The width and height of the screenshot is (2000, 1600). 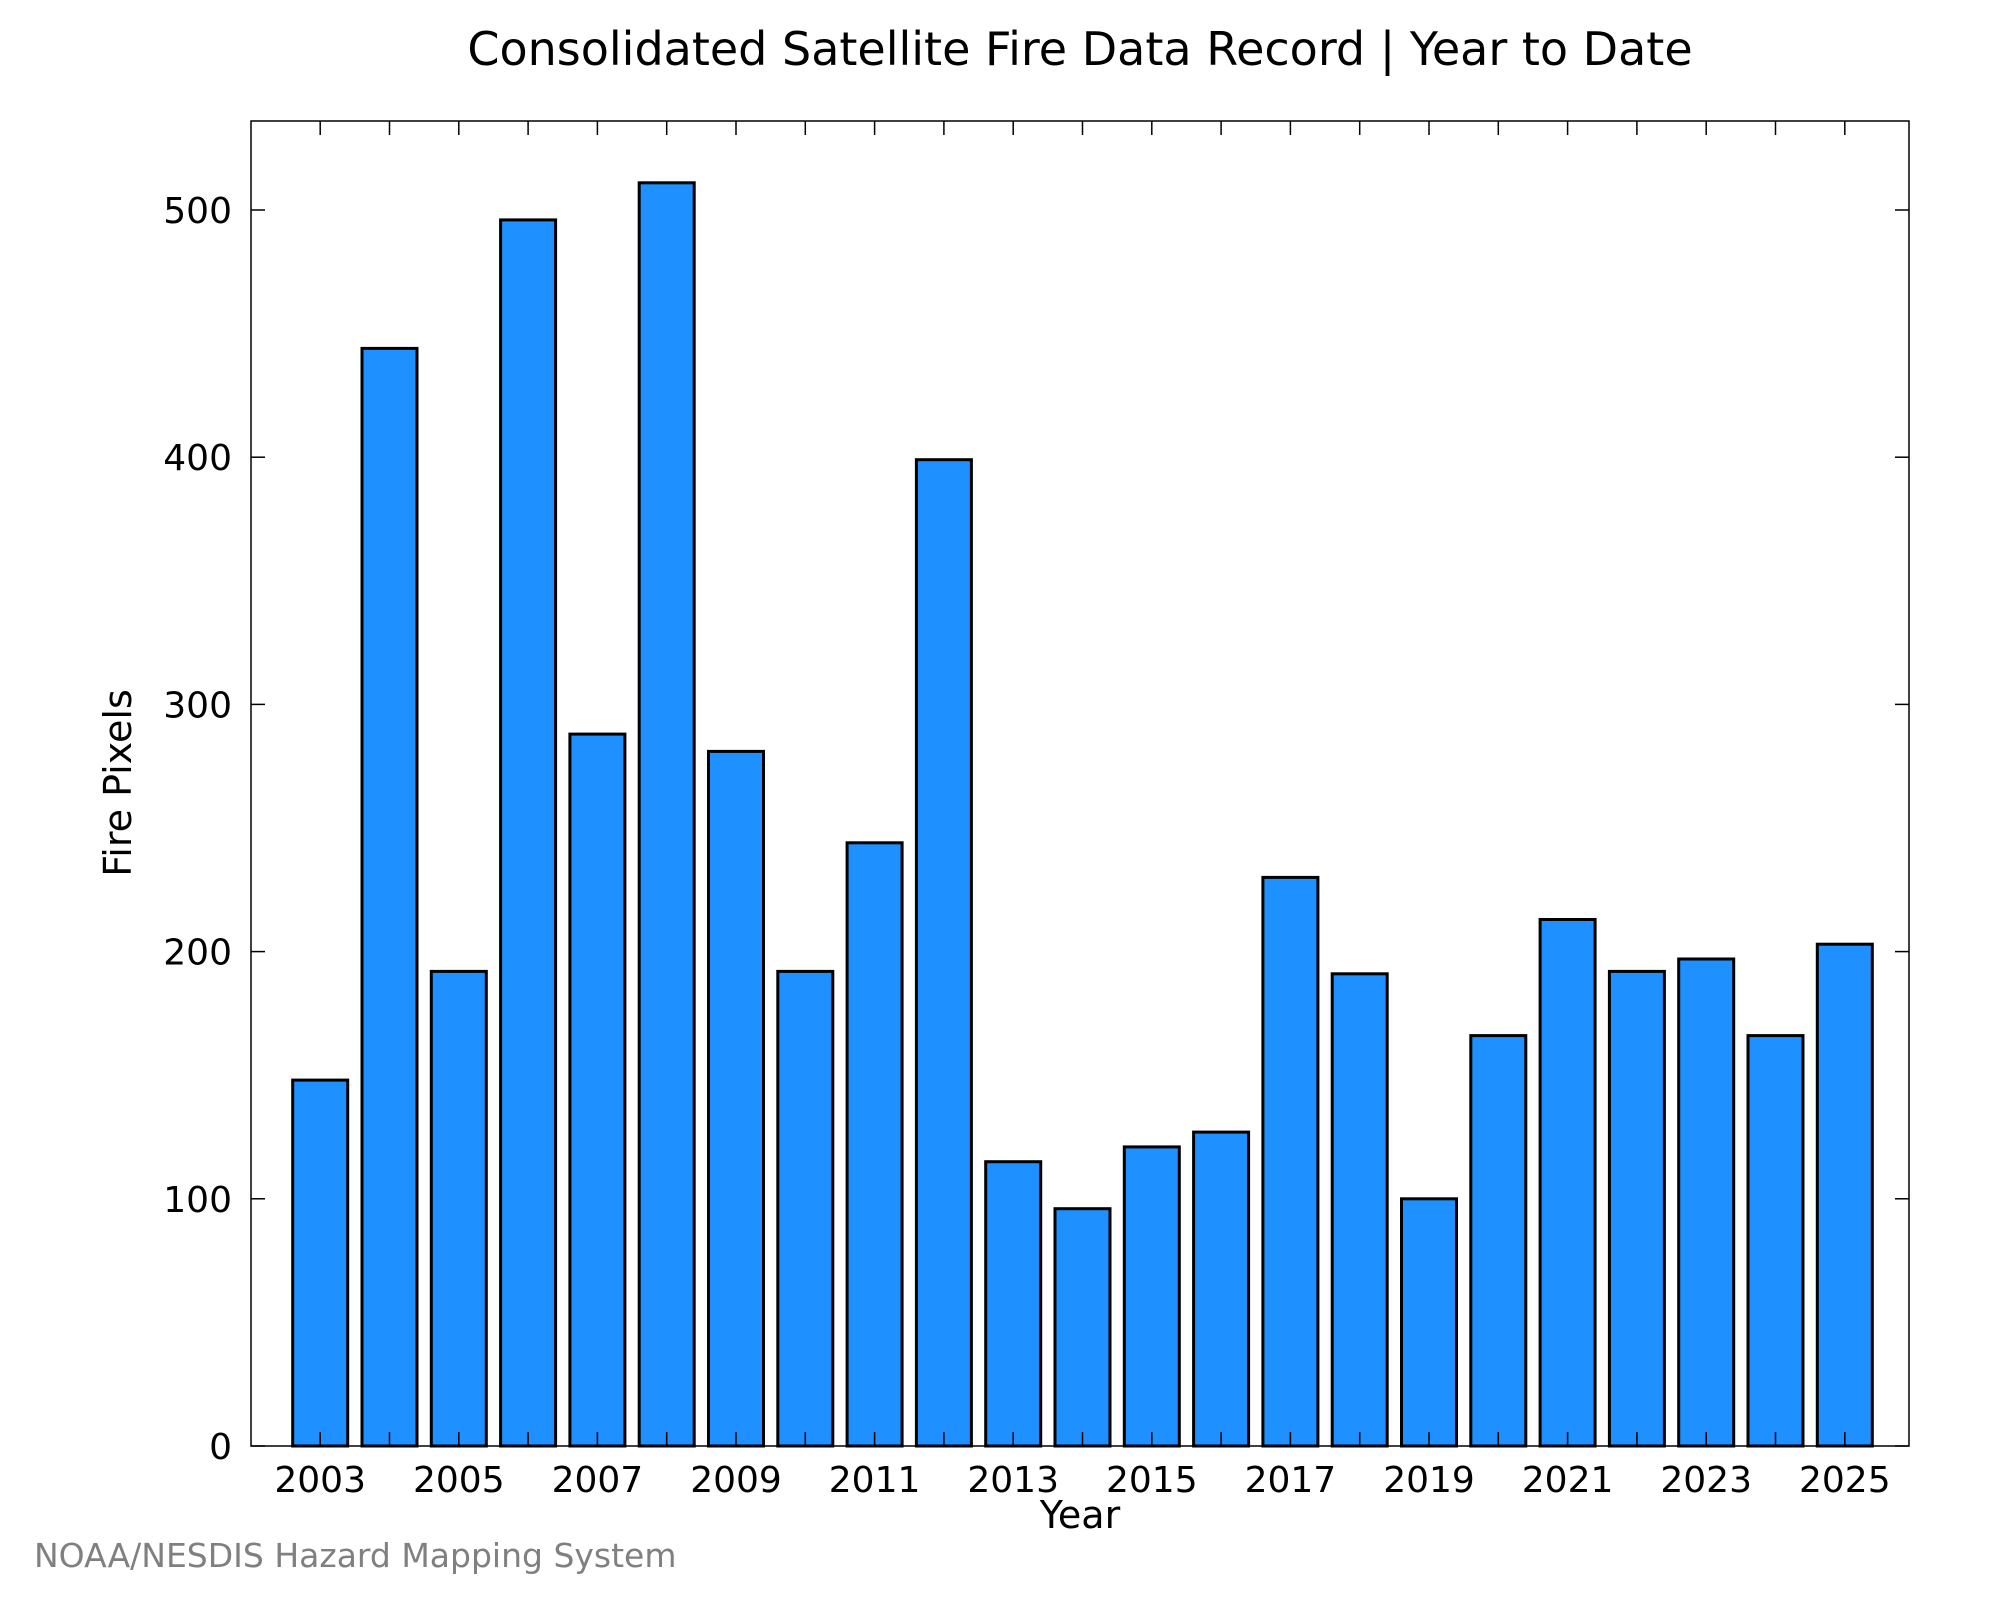 I want to click on bar-2003, so click(x=320, y=1263).